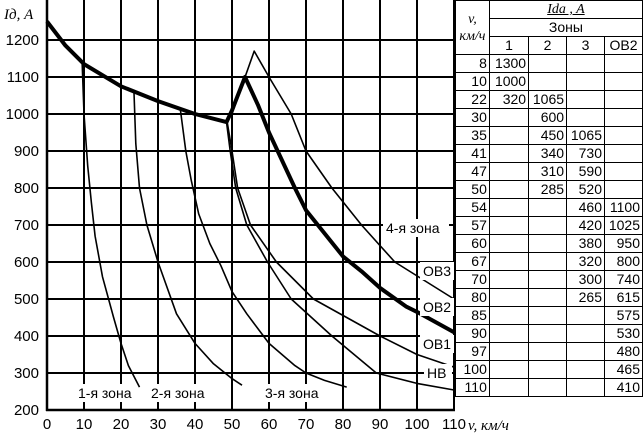  I want to click on current-cell: 530, so click(623, 333).